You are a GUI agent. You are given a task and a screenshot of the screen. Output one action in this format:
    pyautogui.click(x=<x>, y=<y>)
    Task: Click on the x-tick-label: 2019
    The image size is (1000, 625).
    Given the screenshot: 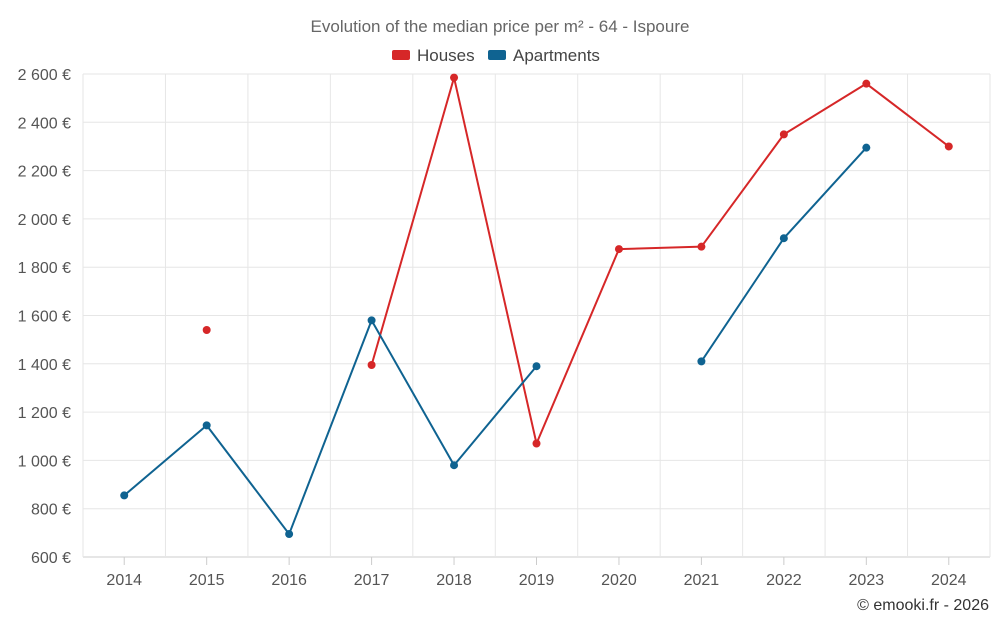 What is the action you would take?
    pyautogui.click(x=537, y=580)
    